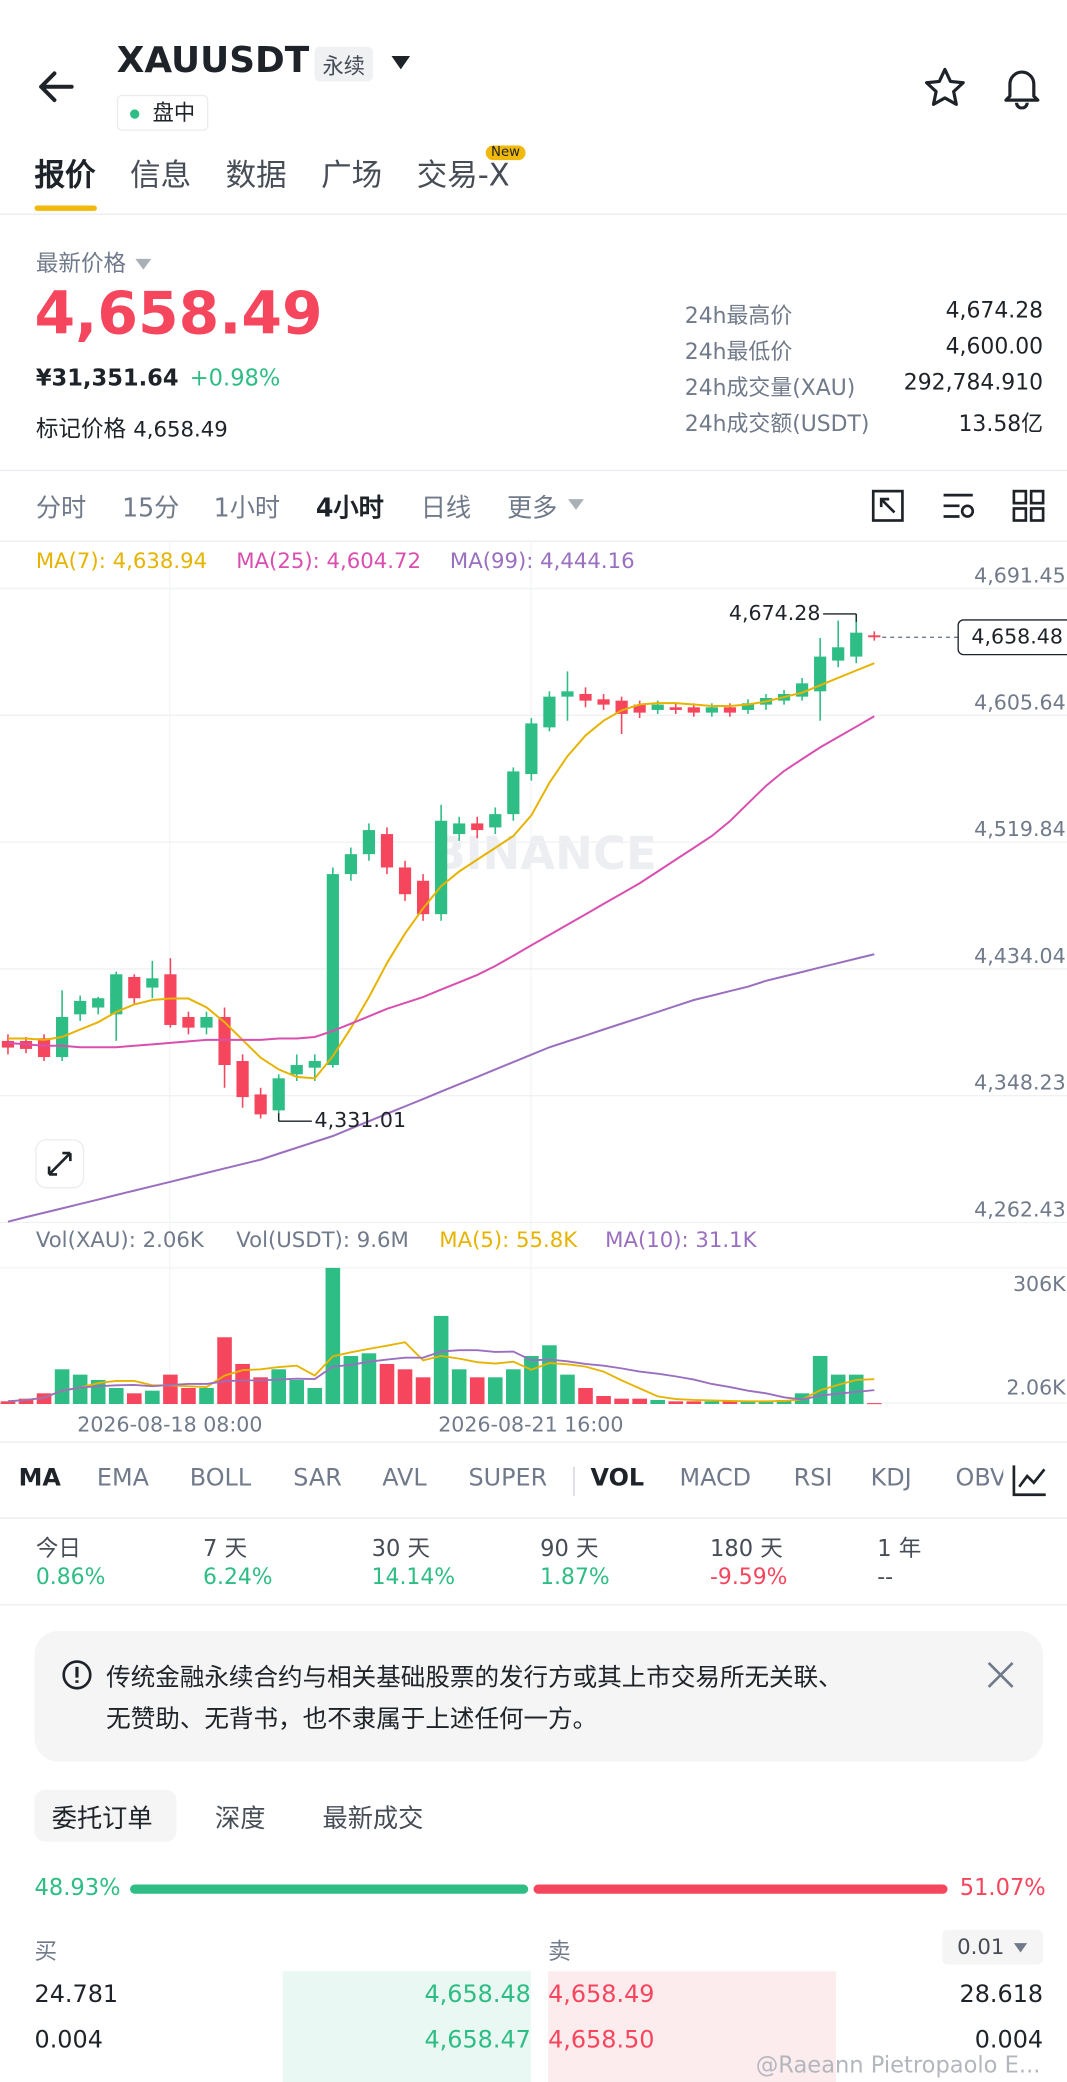  What do you see at coordinates (1021, 87) in the screenshot?
I see `alert-button` at bounding box center [1021, 87].